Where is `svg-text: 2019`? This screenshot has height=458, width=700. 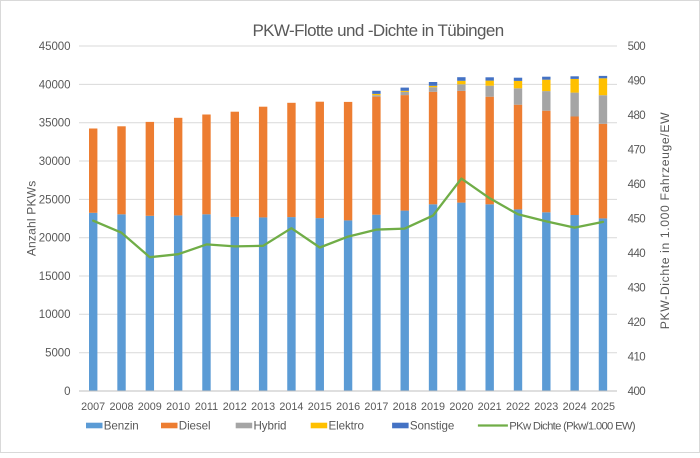 svg-text: 2019 is located at coordinates (433, 407).